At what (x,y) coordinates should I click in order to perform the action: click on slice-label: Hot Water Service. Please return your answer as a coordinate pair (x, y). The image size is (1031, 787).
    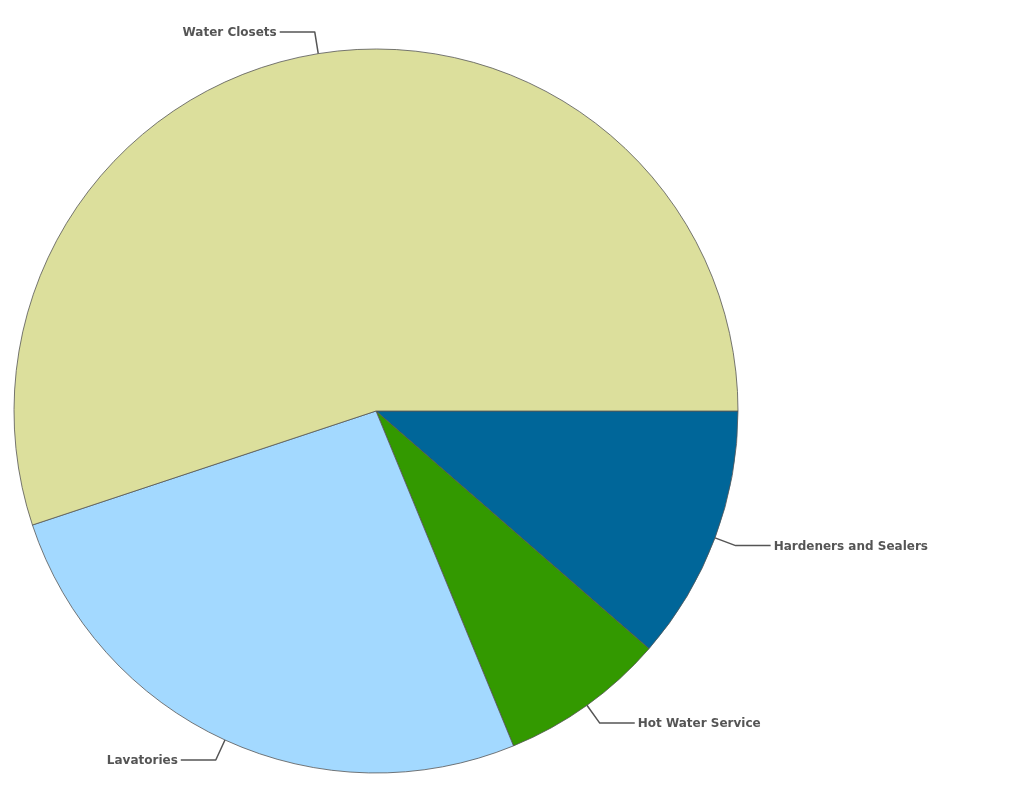
    Looking at the image, I should click on (699, 723).